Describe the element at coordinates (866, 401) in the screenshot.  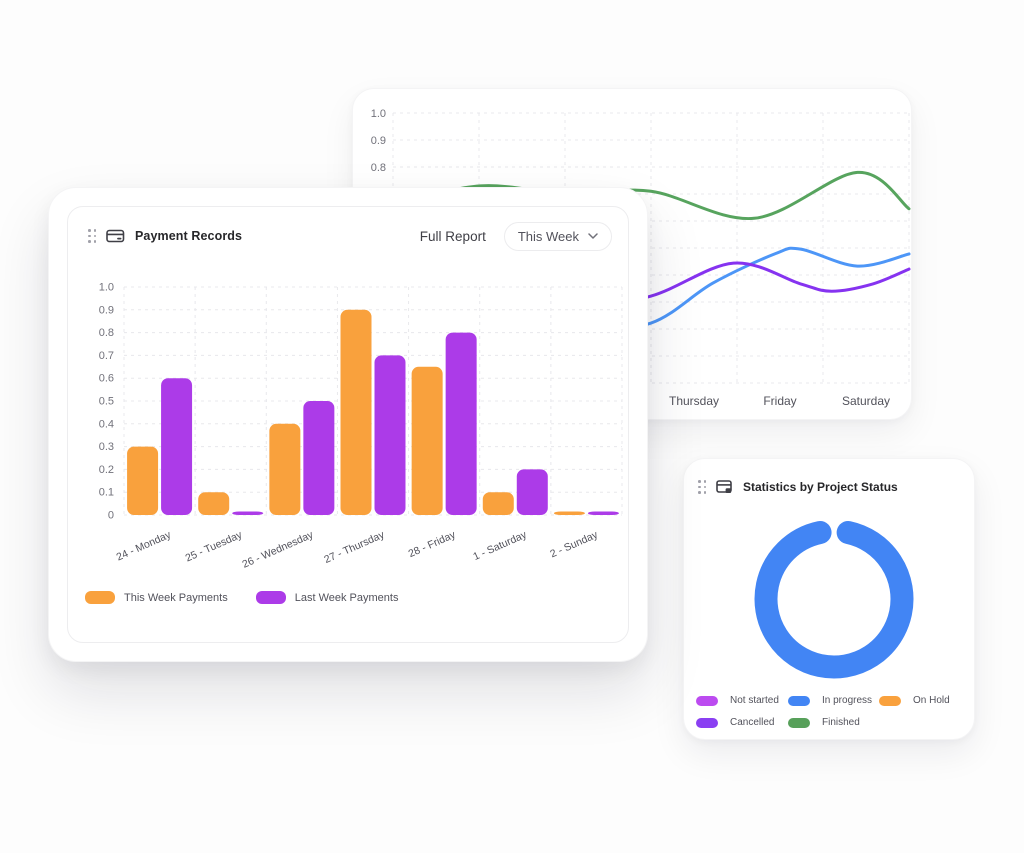
I see `svg-text: Saturday` at that location.